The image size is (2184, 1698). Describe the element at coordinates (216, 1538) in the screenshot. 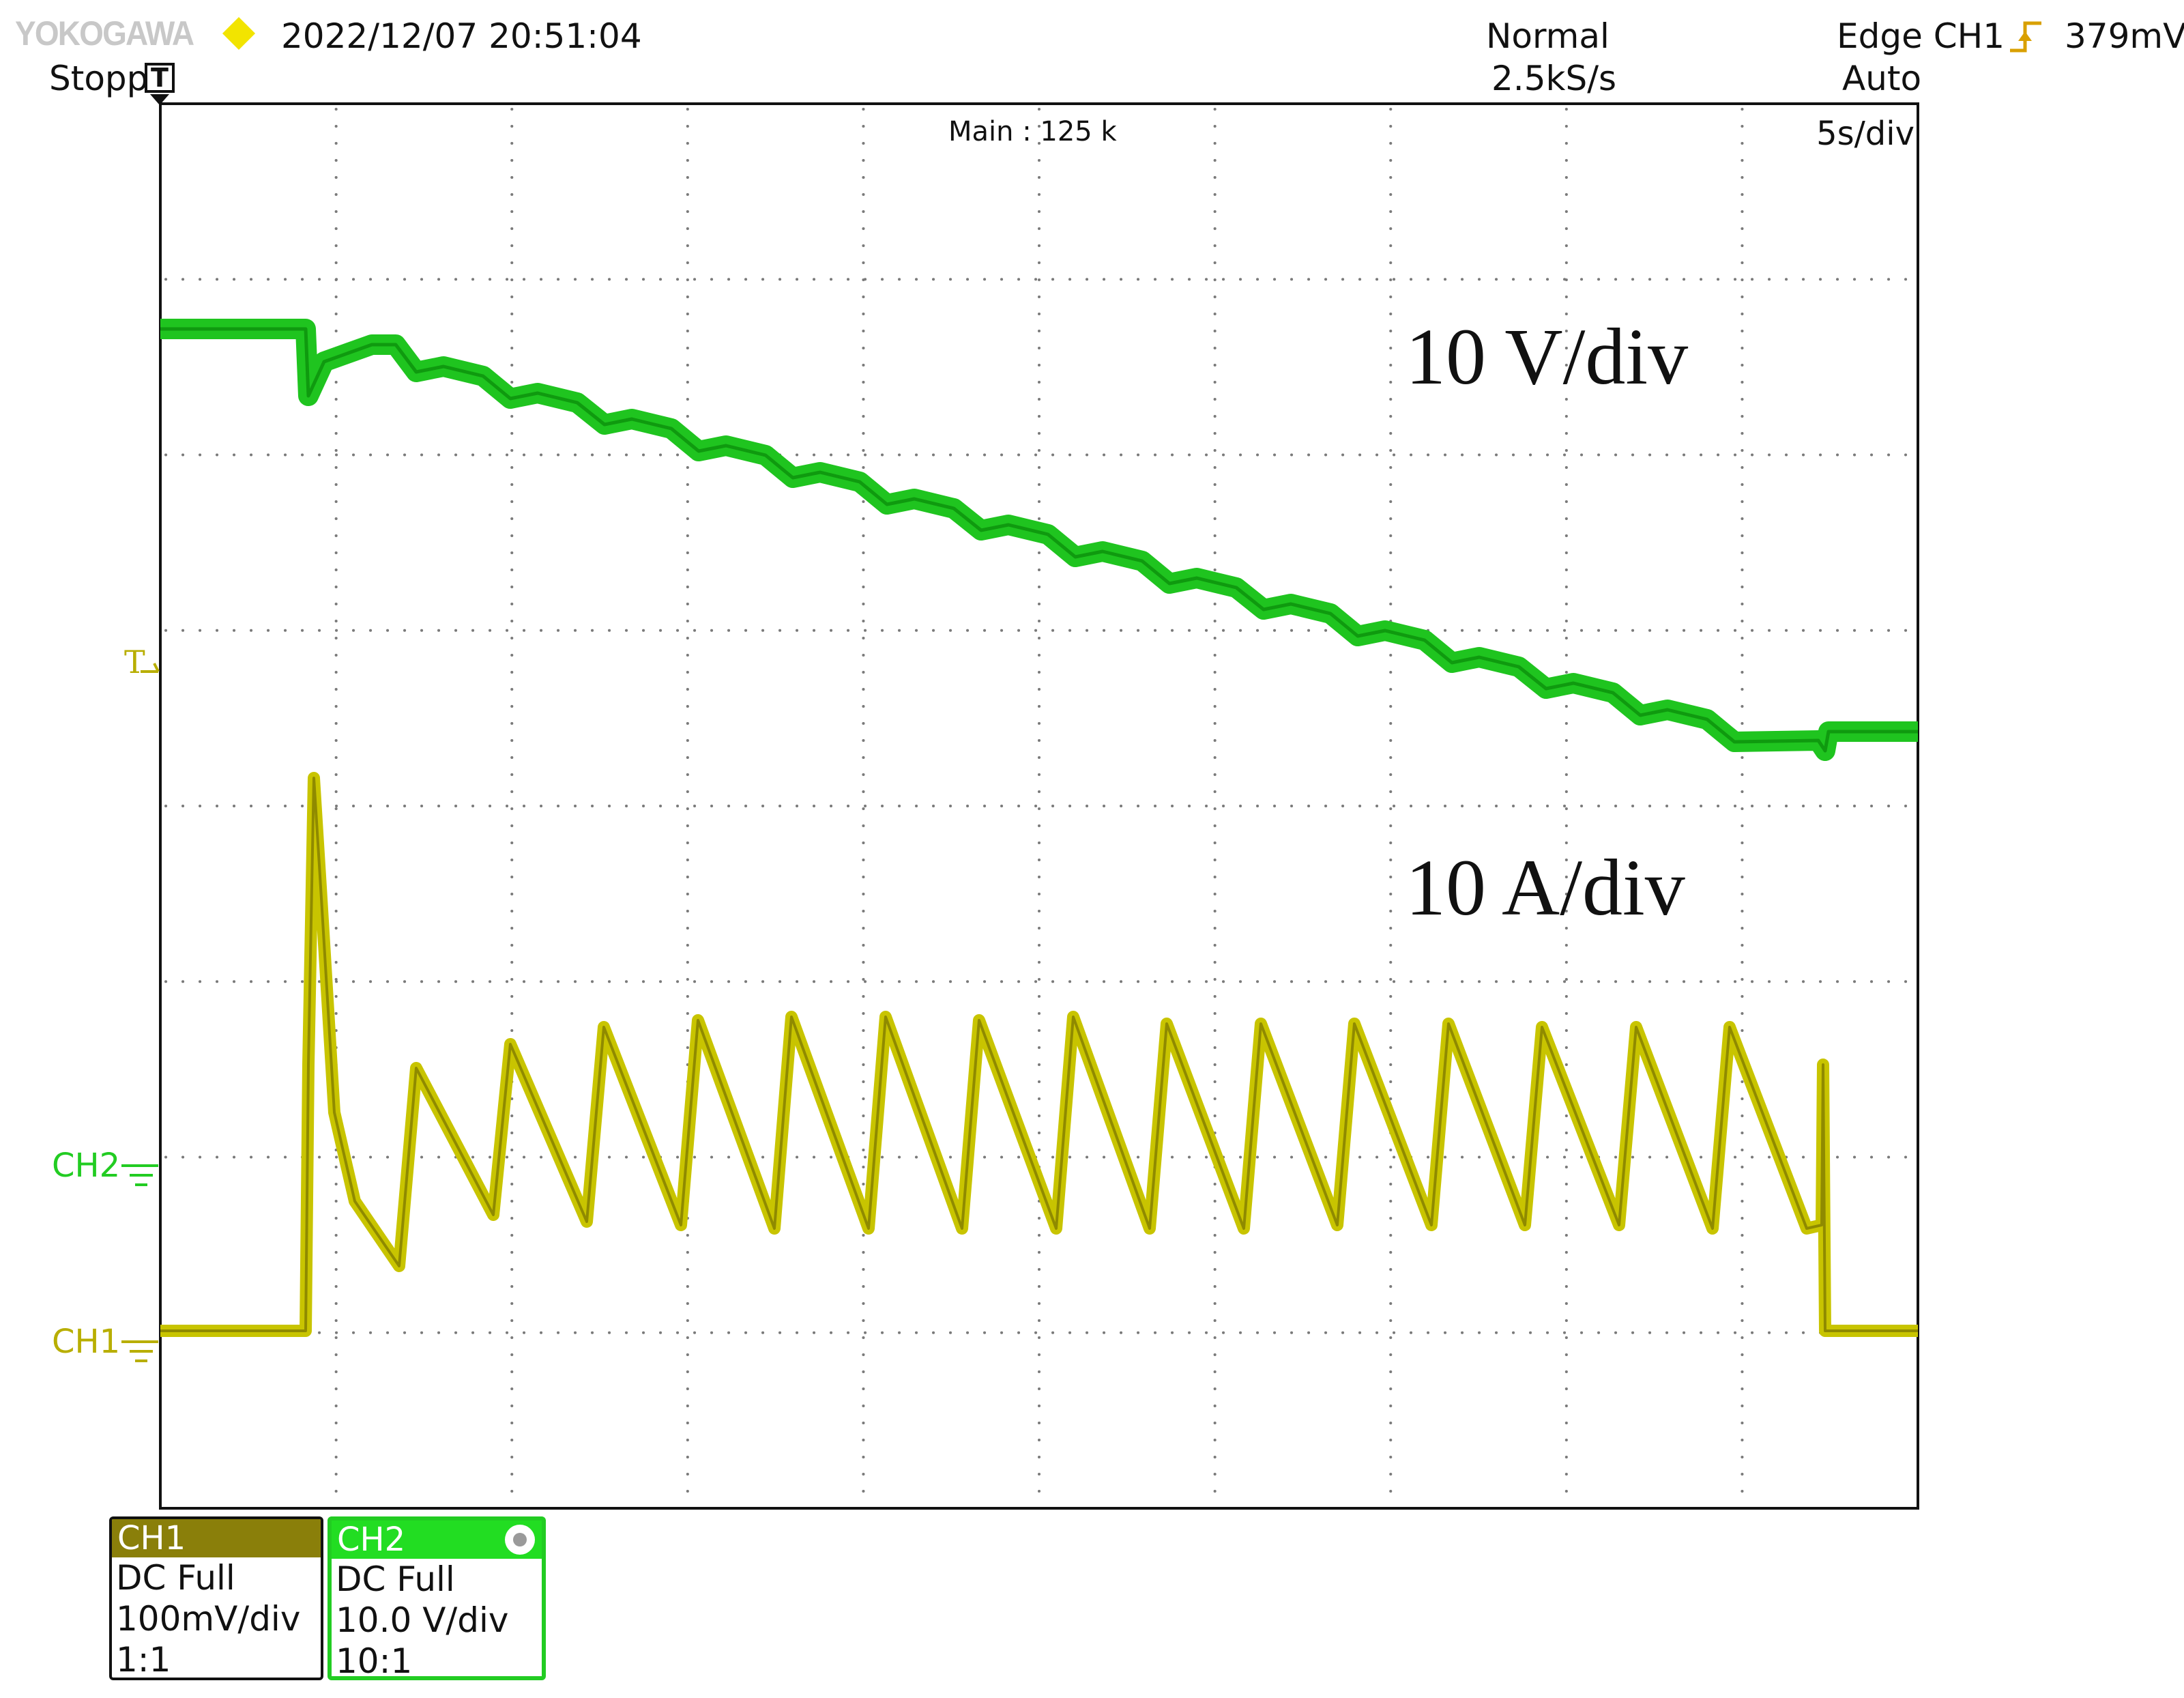

I see `ch1-panel-title: CH1` at that location.